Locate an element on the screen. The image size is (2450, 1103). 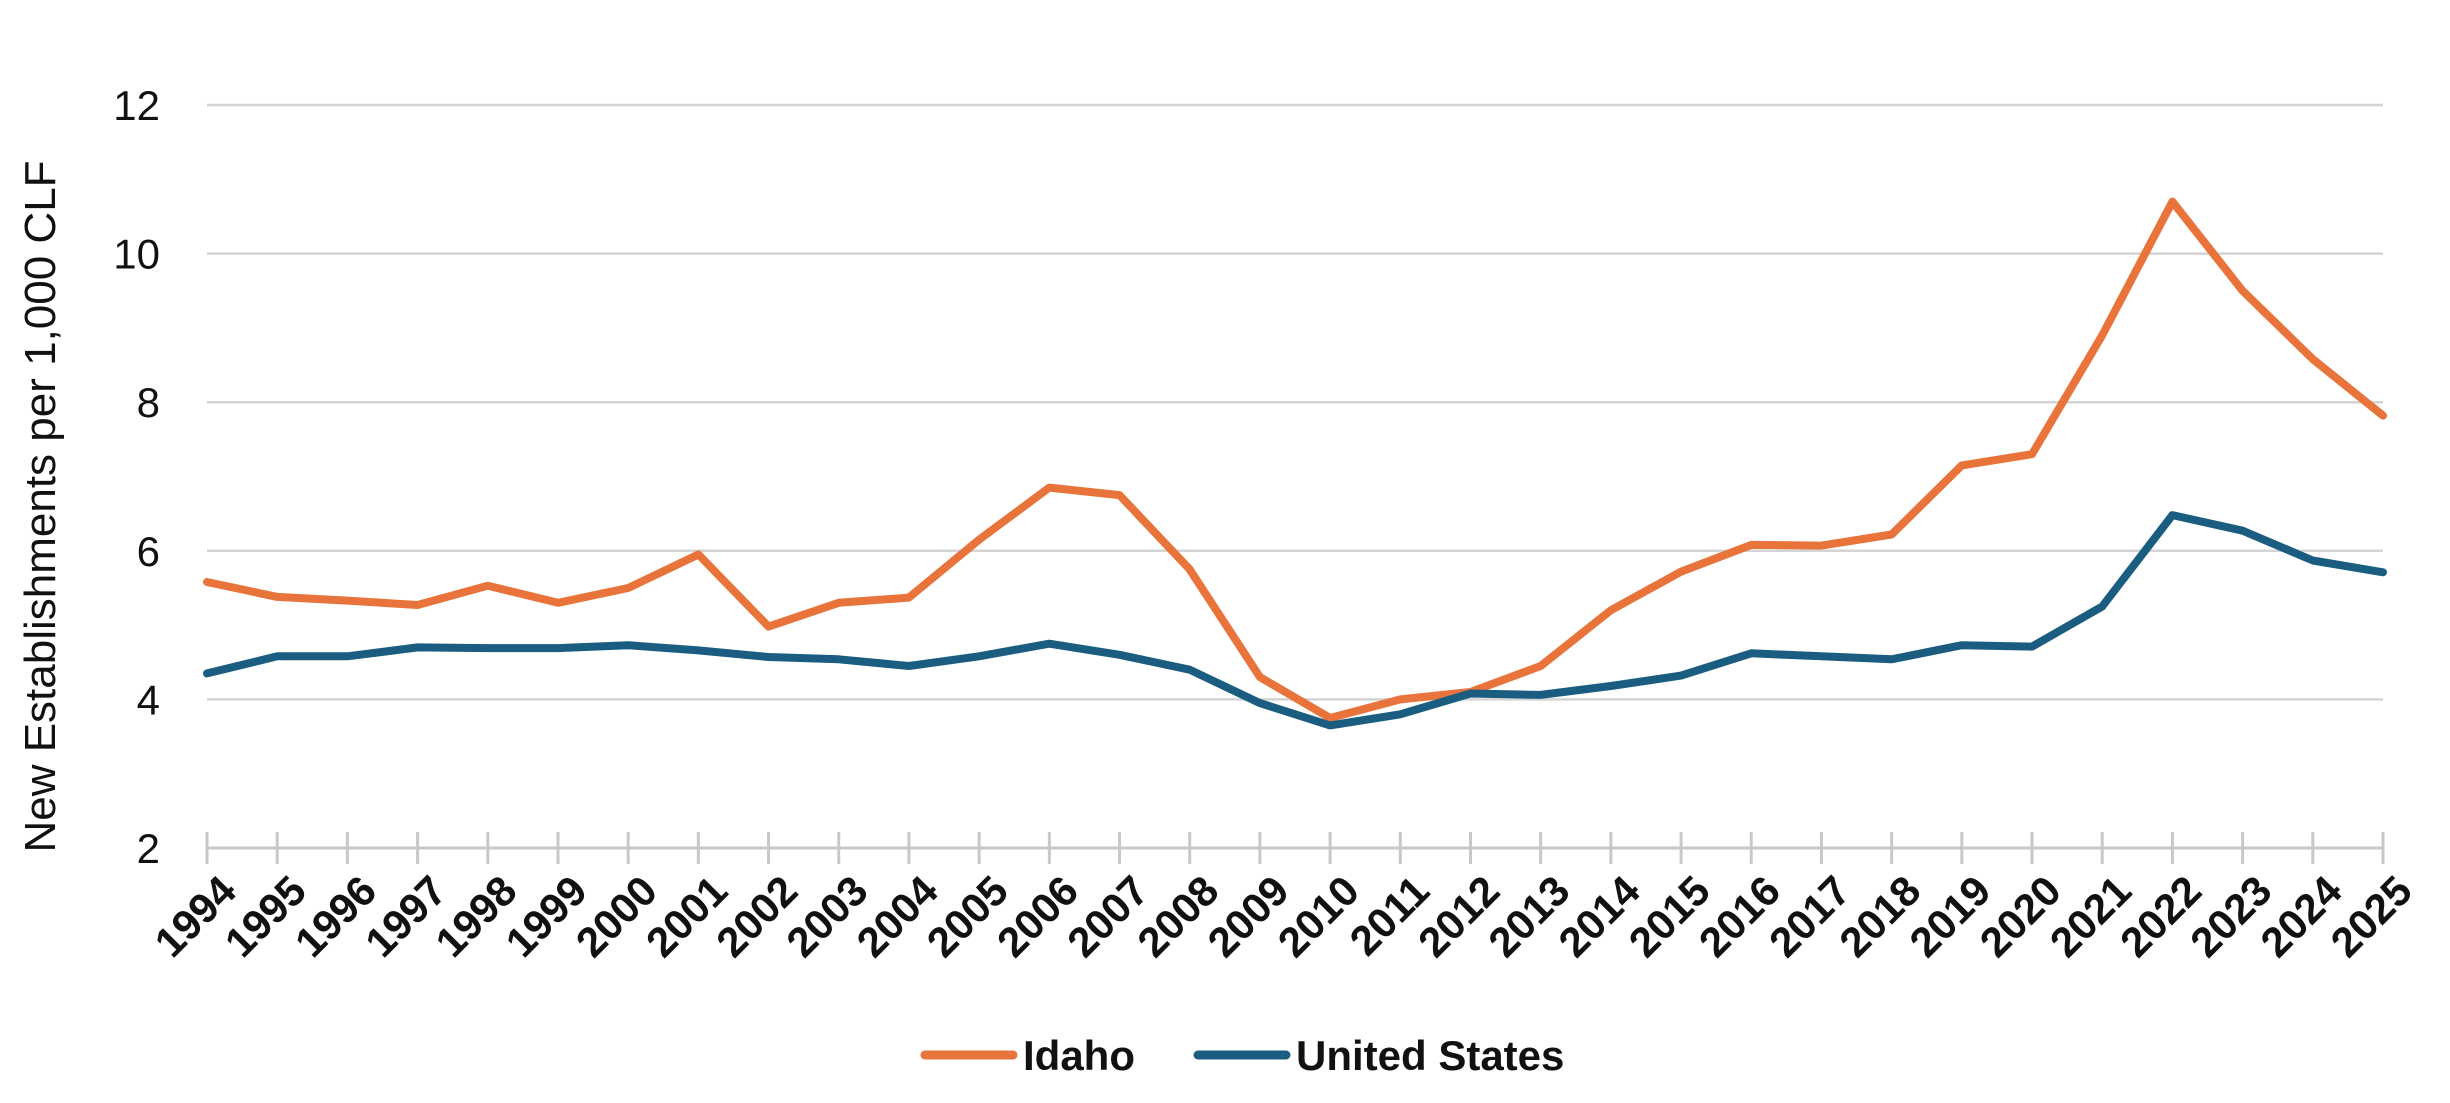
x-tick-label: 2010 is located at coordinates (1318, 916).